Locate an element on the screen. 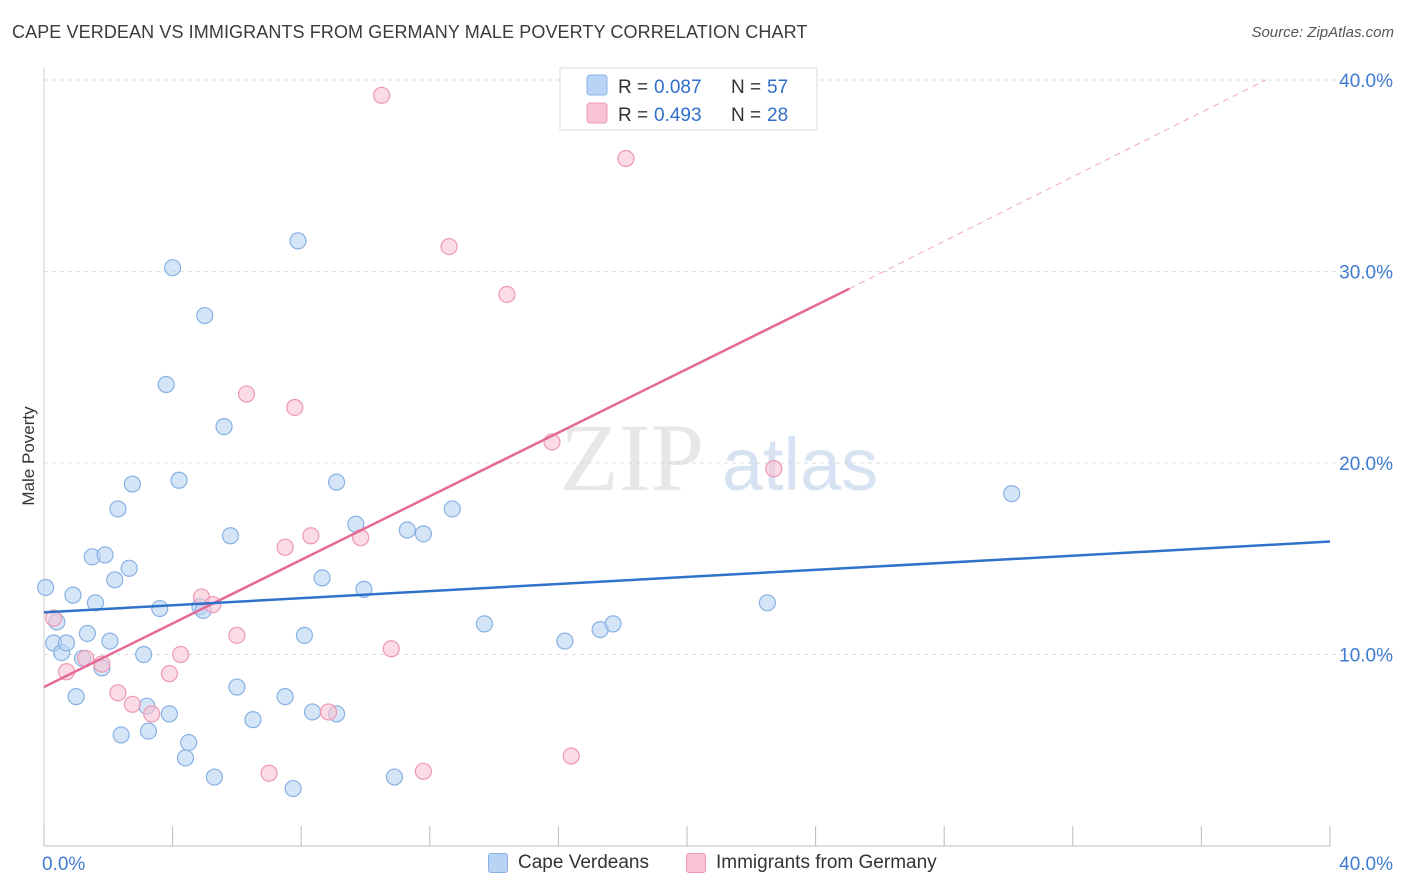 This screenshot has width=1406, height=892. x-tick-label: 40.0% is located at coordinates (1366, 864).